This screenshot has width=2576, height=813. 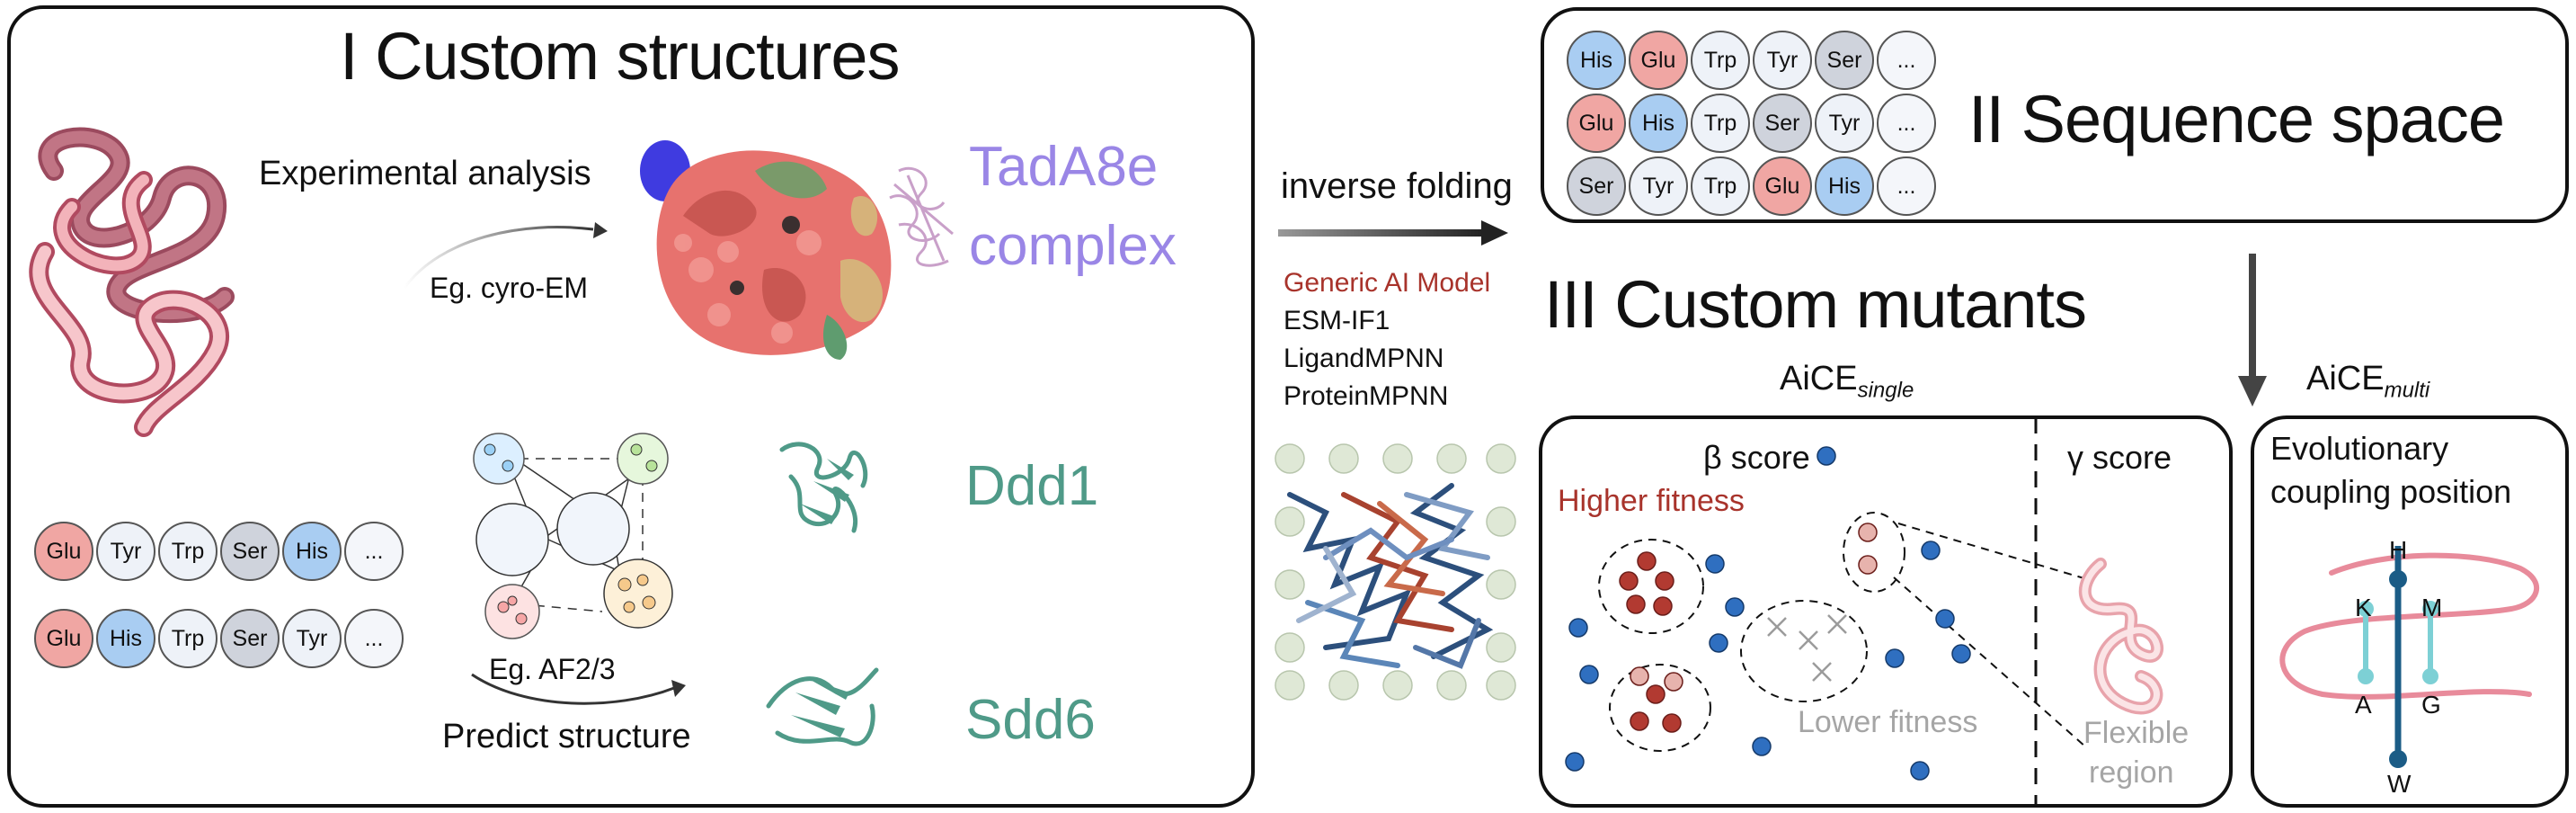 I want to click on ddd1-label: Ddd1, so click(x=1032, y=486).